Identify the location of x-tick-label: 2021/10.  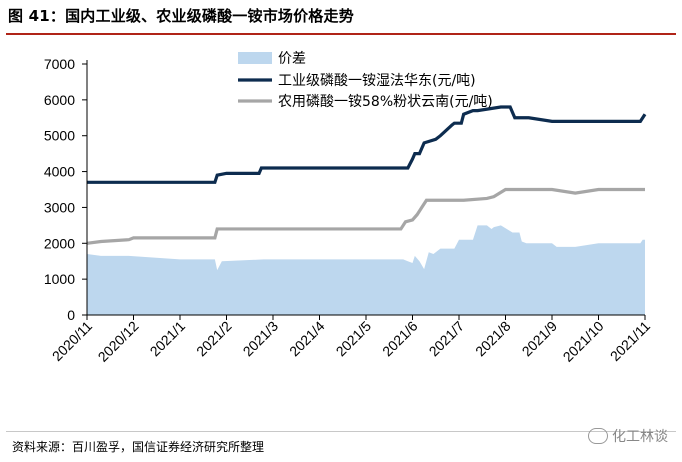
(583, 341).